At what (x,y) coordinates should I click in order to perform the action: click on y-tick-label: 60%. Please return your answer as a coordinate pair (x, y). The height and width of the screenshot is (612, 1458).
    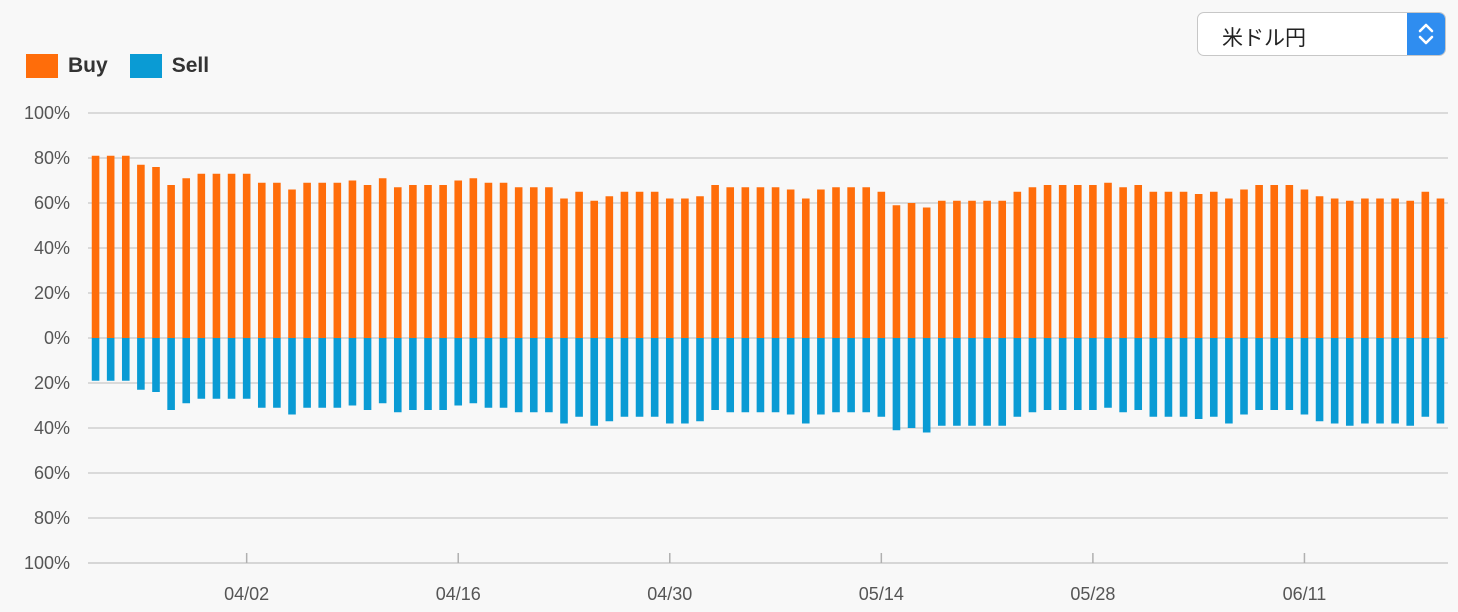
    Looking at the image, I should click on (52, 473).